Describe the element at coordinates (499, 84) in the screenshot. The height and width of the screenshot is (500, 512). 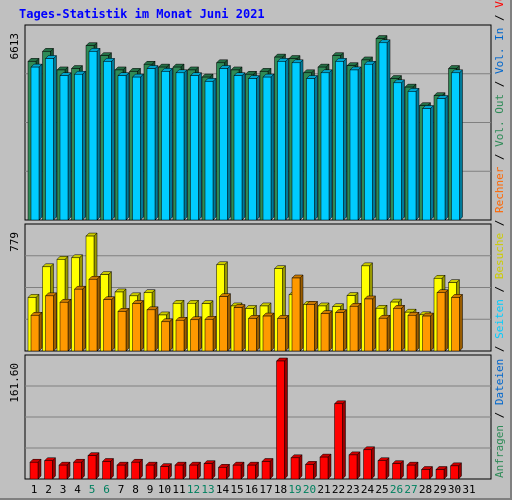
I see `legend-label-11: /` at that location.